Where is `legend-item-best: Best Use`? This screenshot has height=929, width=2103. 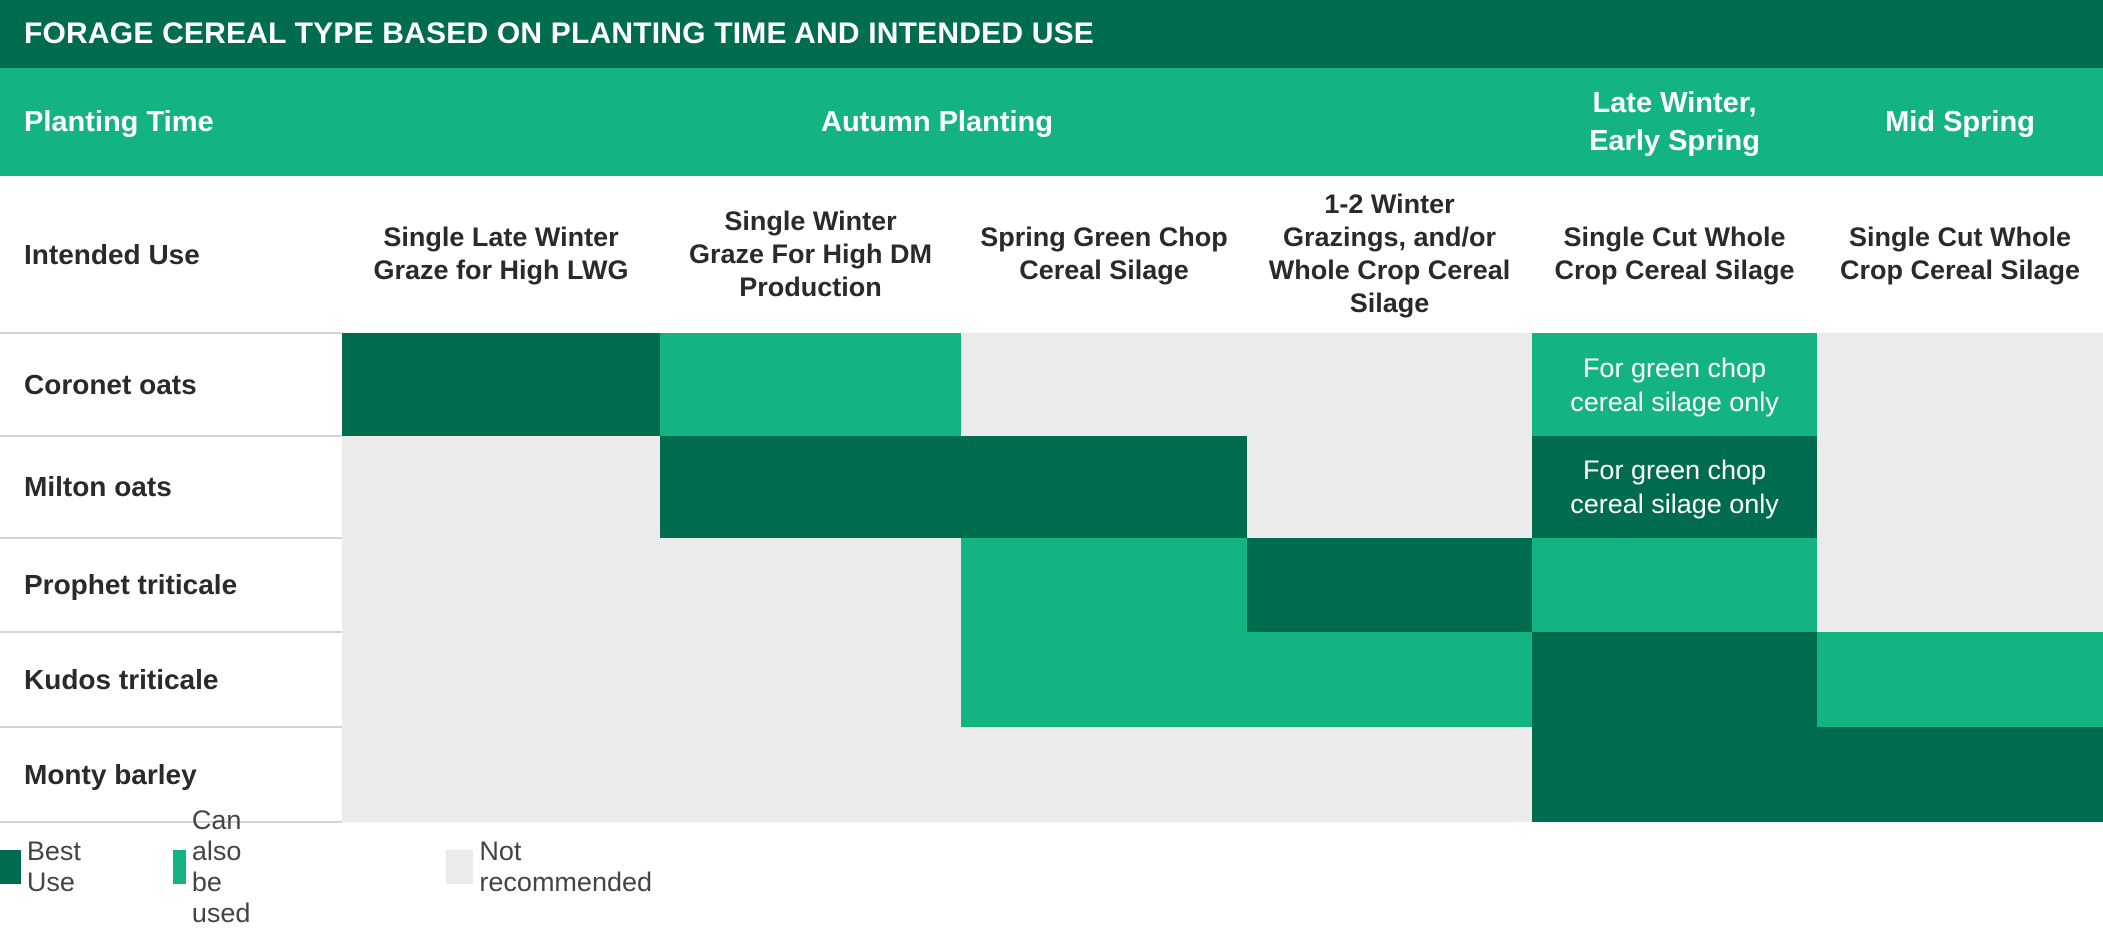 legend-item-best: Best Use is located at coordinates (47, 866).